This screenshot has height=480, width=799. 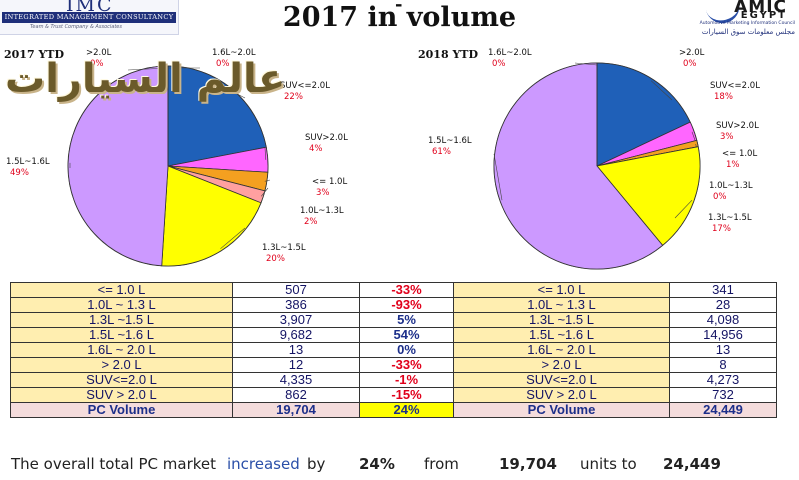 I want to click on segment-2018: > 2.0 L, so click(x=561, y=365).